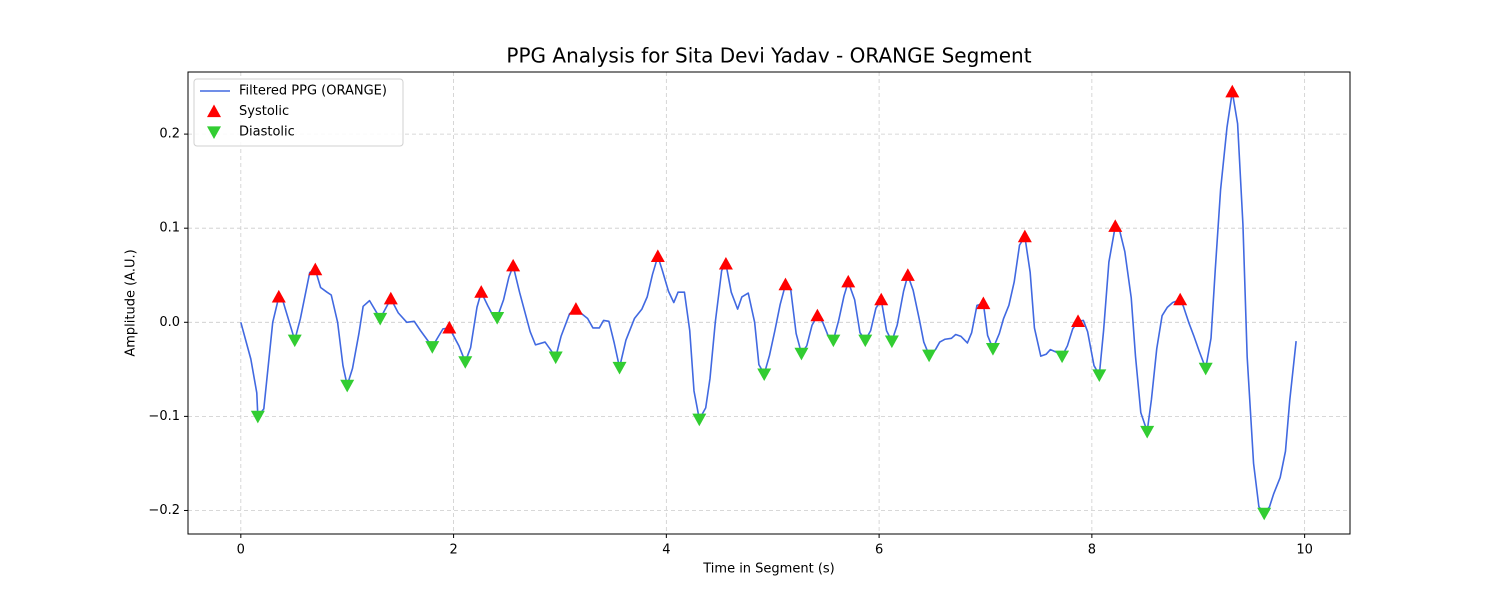 The width and height of the screenshot is (1500, 604). I want to click on legend-label: Diastolic, so click(267, 132).